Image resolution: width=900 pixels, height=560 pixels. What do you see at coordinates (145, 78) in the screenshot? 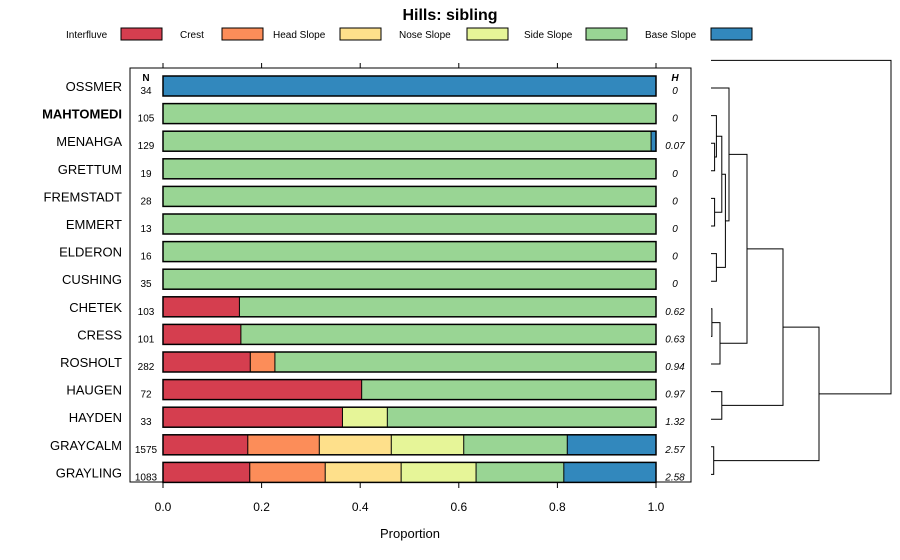
I see `n-header: N` at bounding box center [145, 78].